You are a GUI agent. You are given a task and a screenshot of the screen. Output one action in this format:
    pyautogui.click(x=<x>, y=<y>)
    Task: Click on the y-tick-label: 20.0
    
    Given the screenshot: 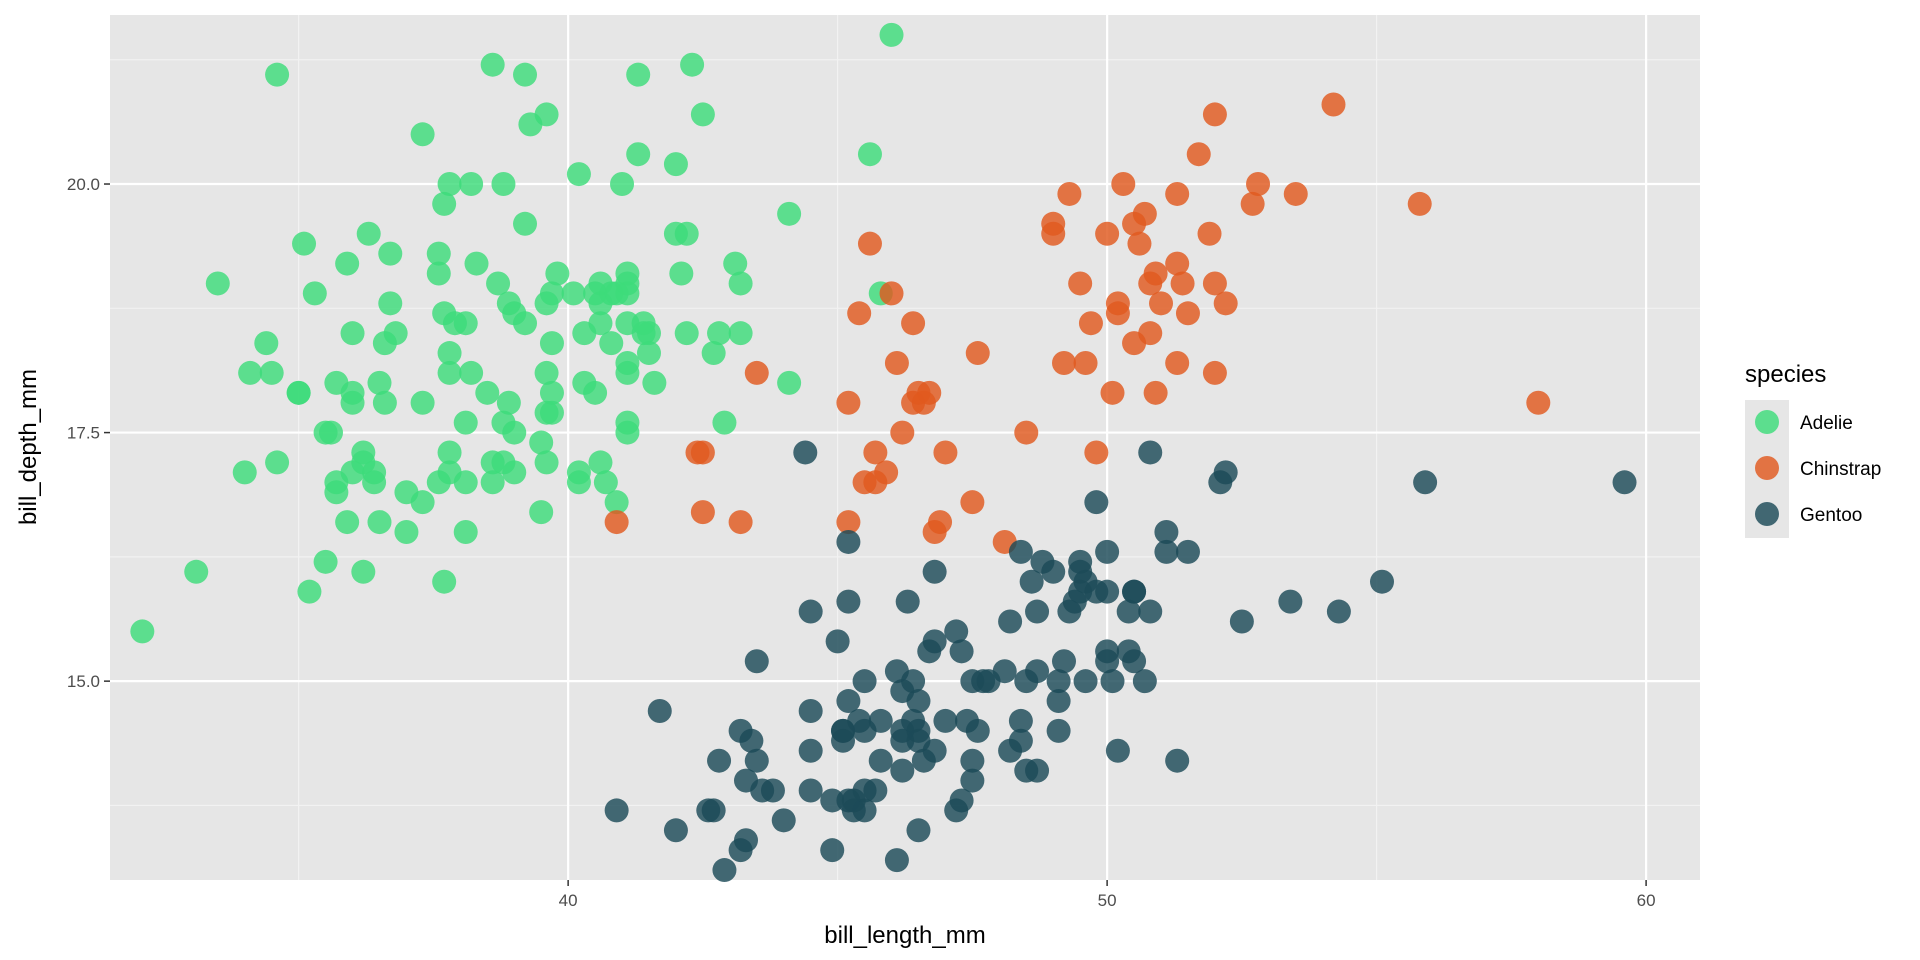 What is the action you would take?
    pyautogui.click(x=83, y=184)
    